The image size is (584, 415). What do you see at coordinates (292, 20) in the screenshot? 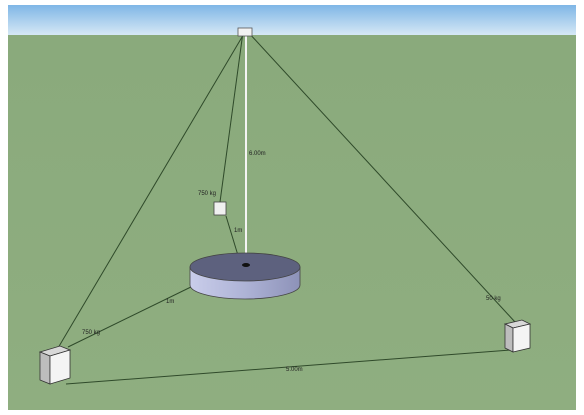
I see `sky` at bounding box center [292, 20].